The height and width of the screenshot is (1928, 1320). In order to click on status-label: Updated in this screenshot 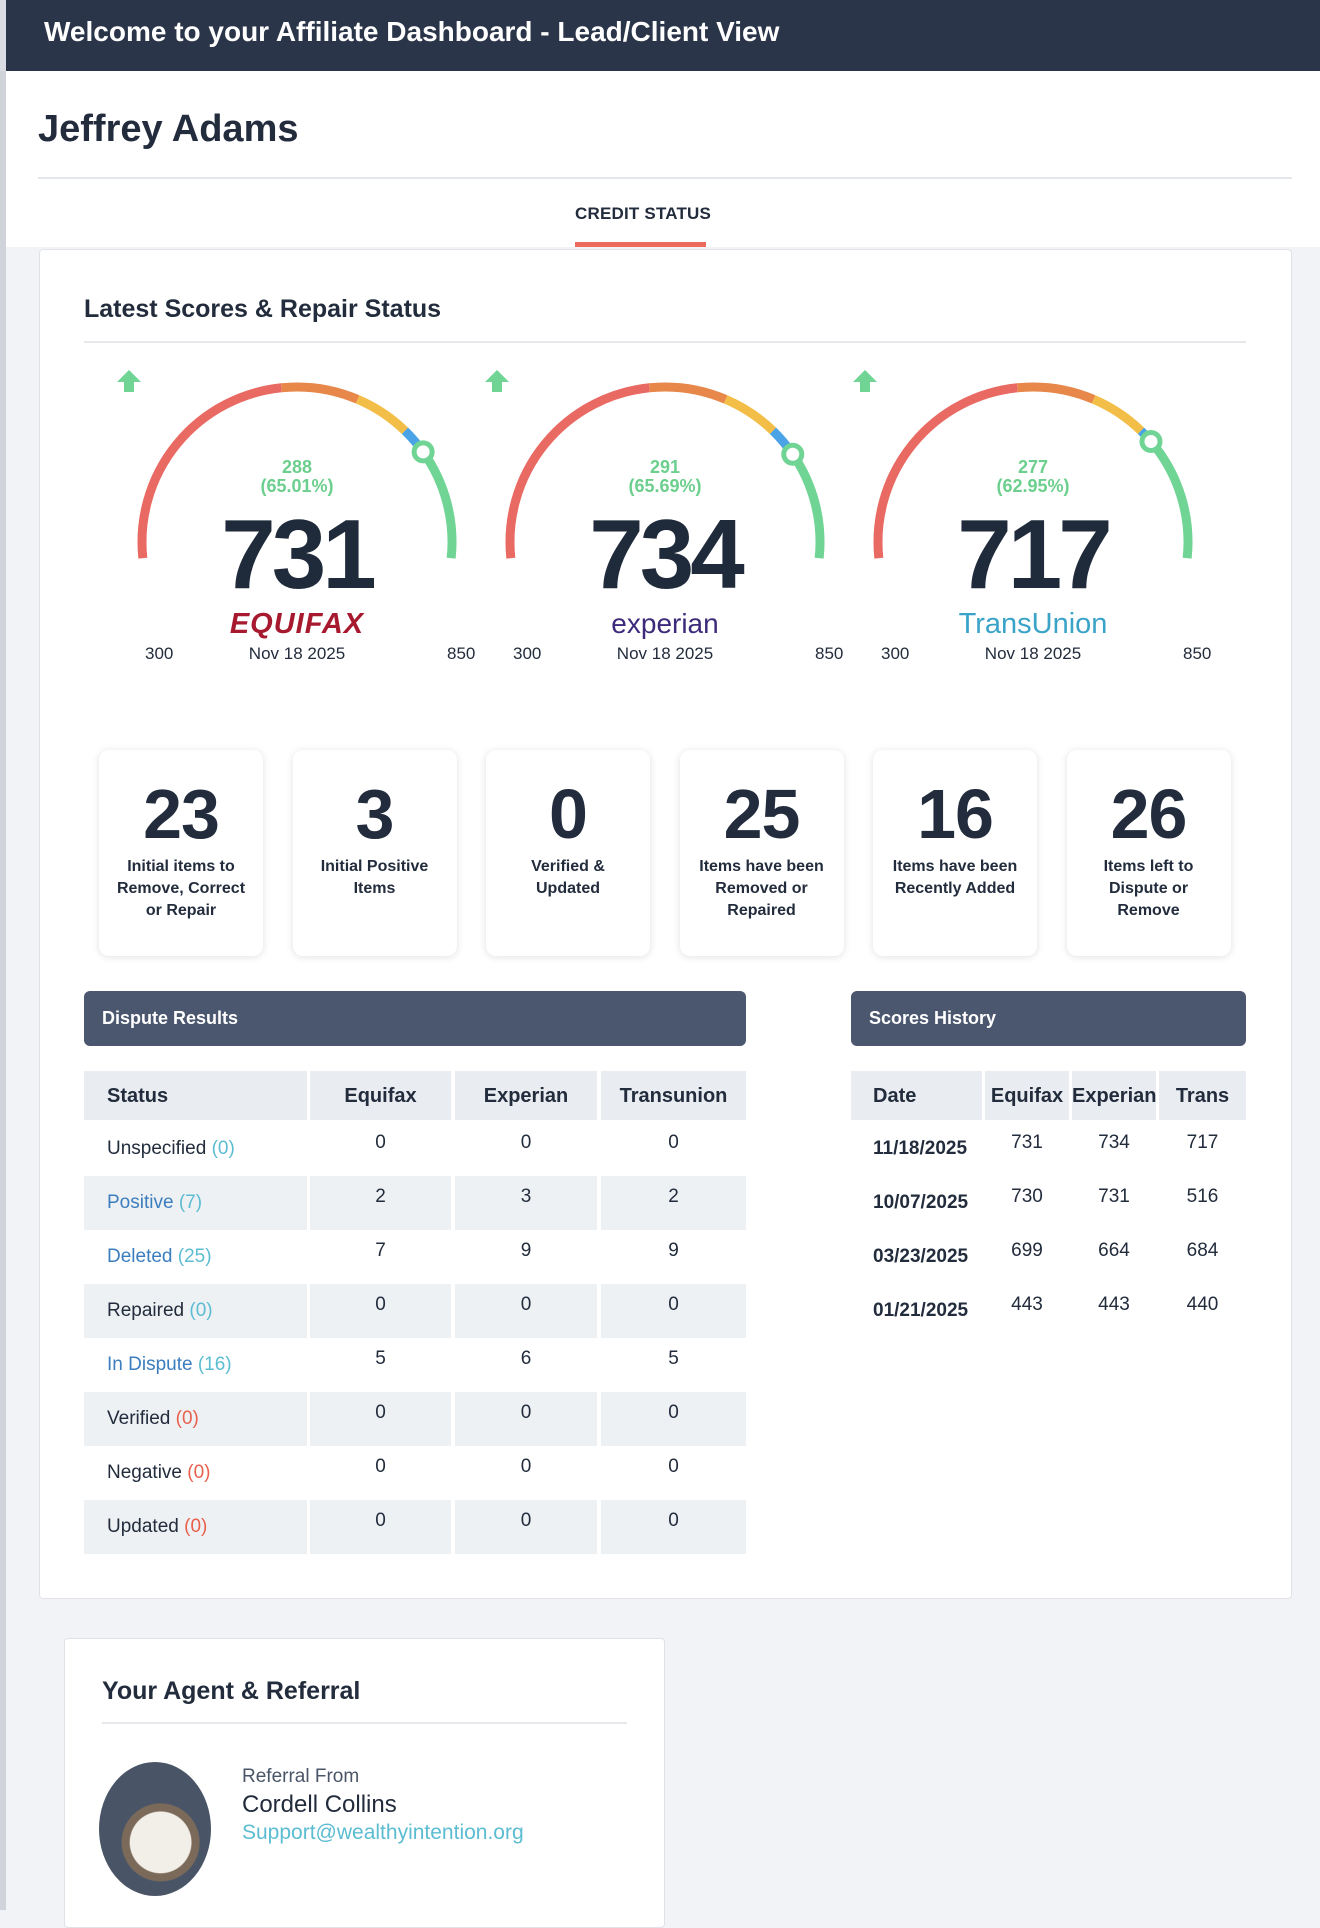, I will do `click(143, 1526)`.